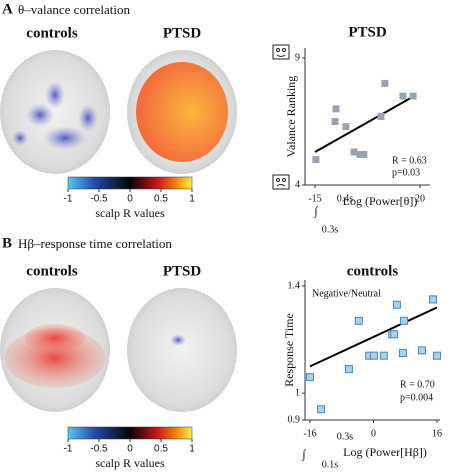 This screenshot has height=472, width=452. Describe the element at coordinates (95, 243) in the screenshot. I see `panel-title: Hβ–response time correlation` at that location.